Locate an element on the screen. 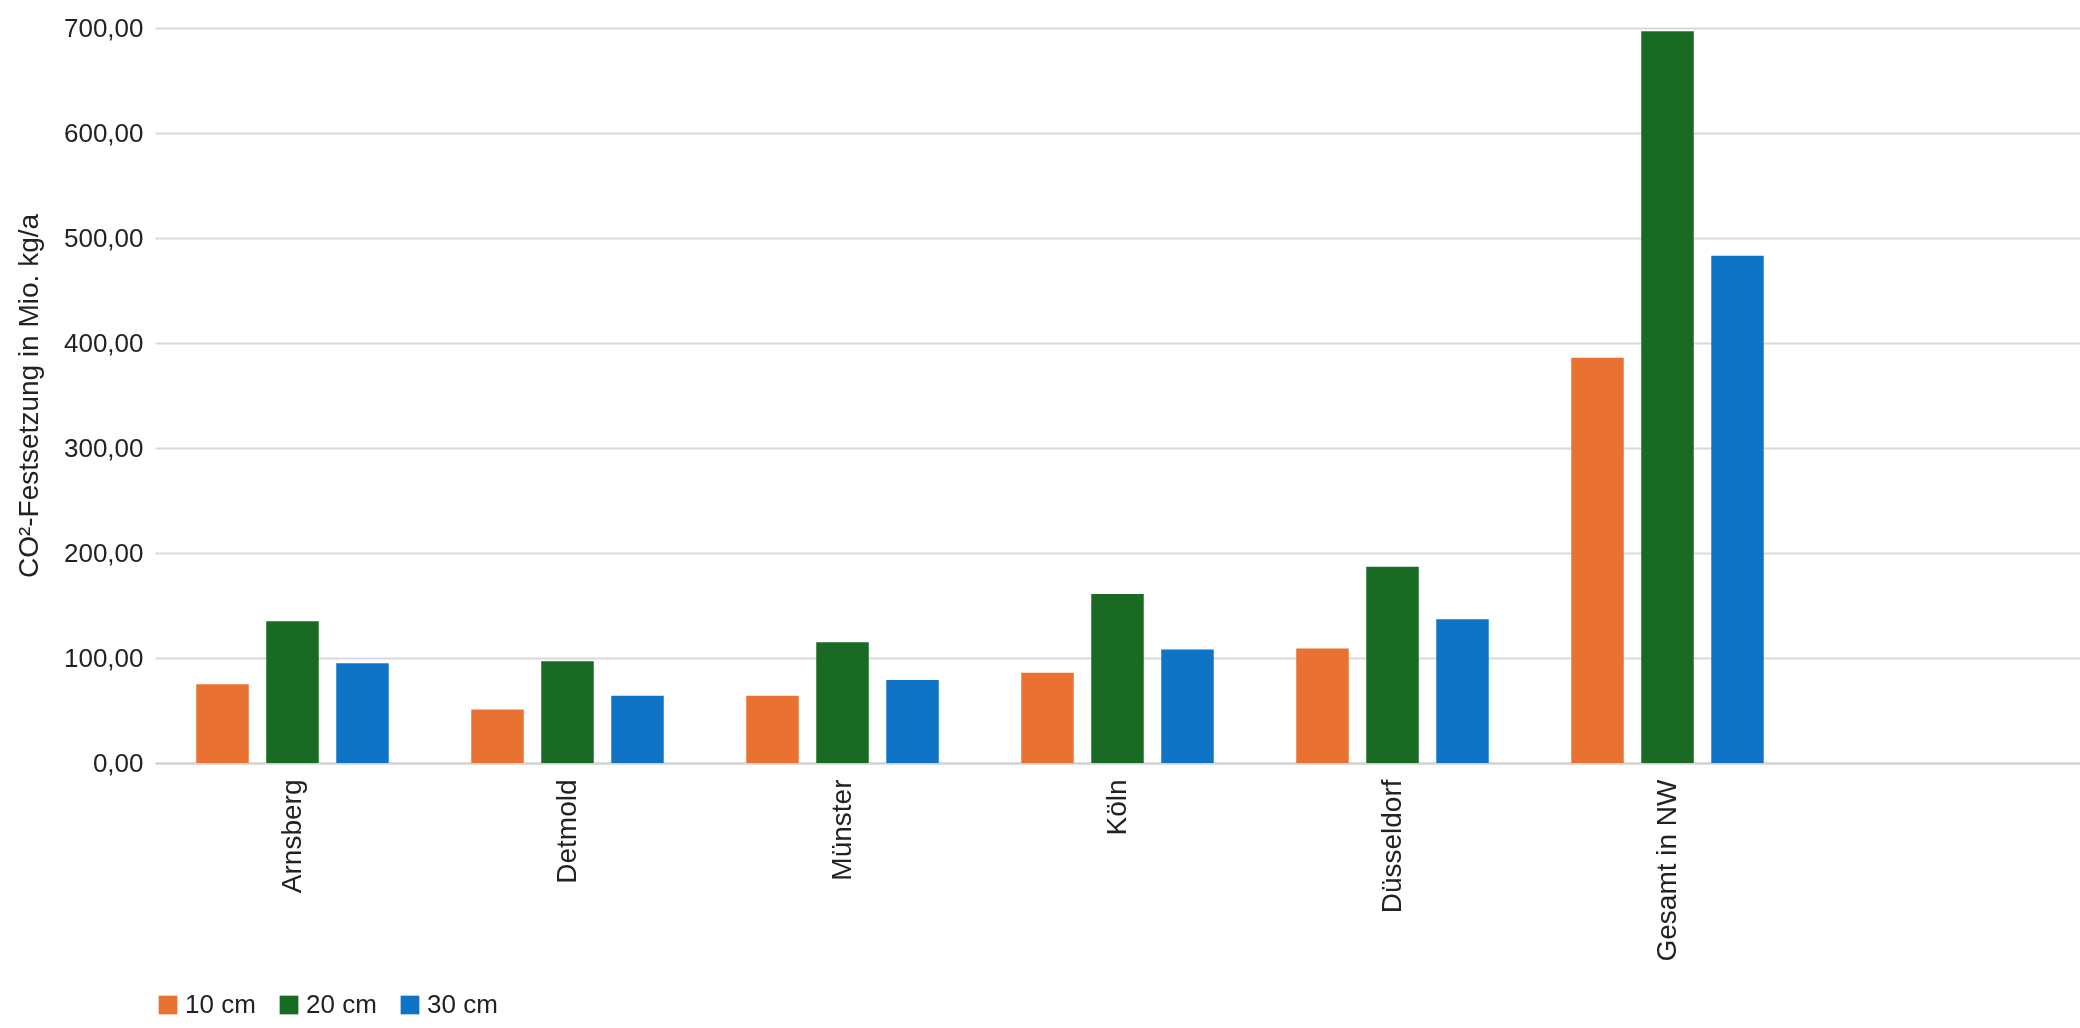 This screenshot has height=1028, width=2080. x-tick-label: Arnsberg is located at coordinates (291, 836).